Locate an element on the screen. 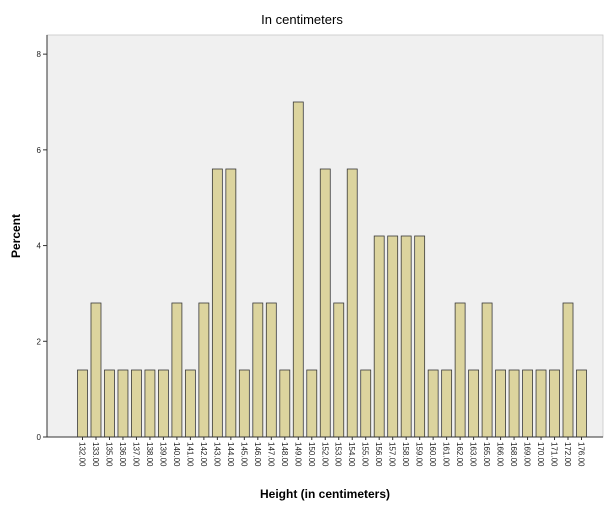 The height and width of the screenshot is (508, 608). y-tick-label: 8 is located at coordinates (39, 54).